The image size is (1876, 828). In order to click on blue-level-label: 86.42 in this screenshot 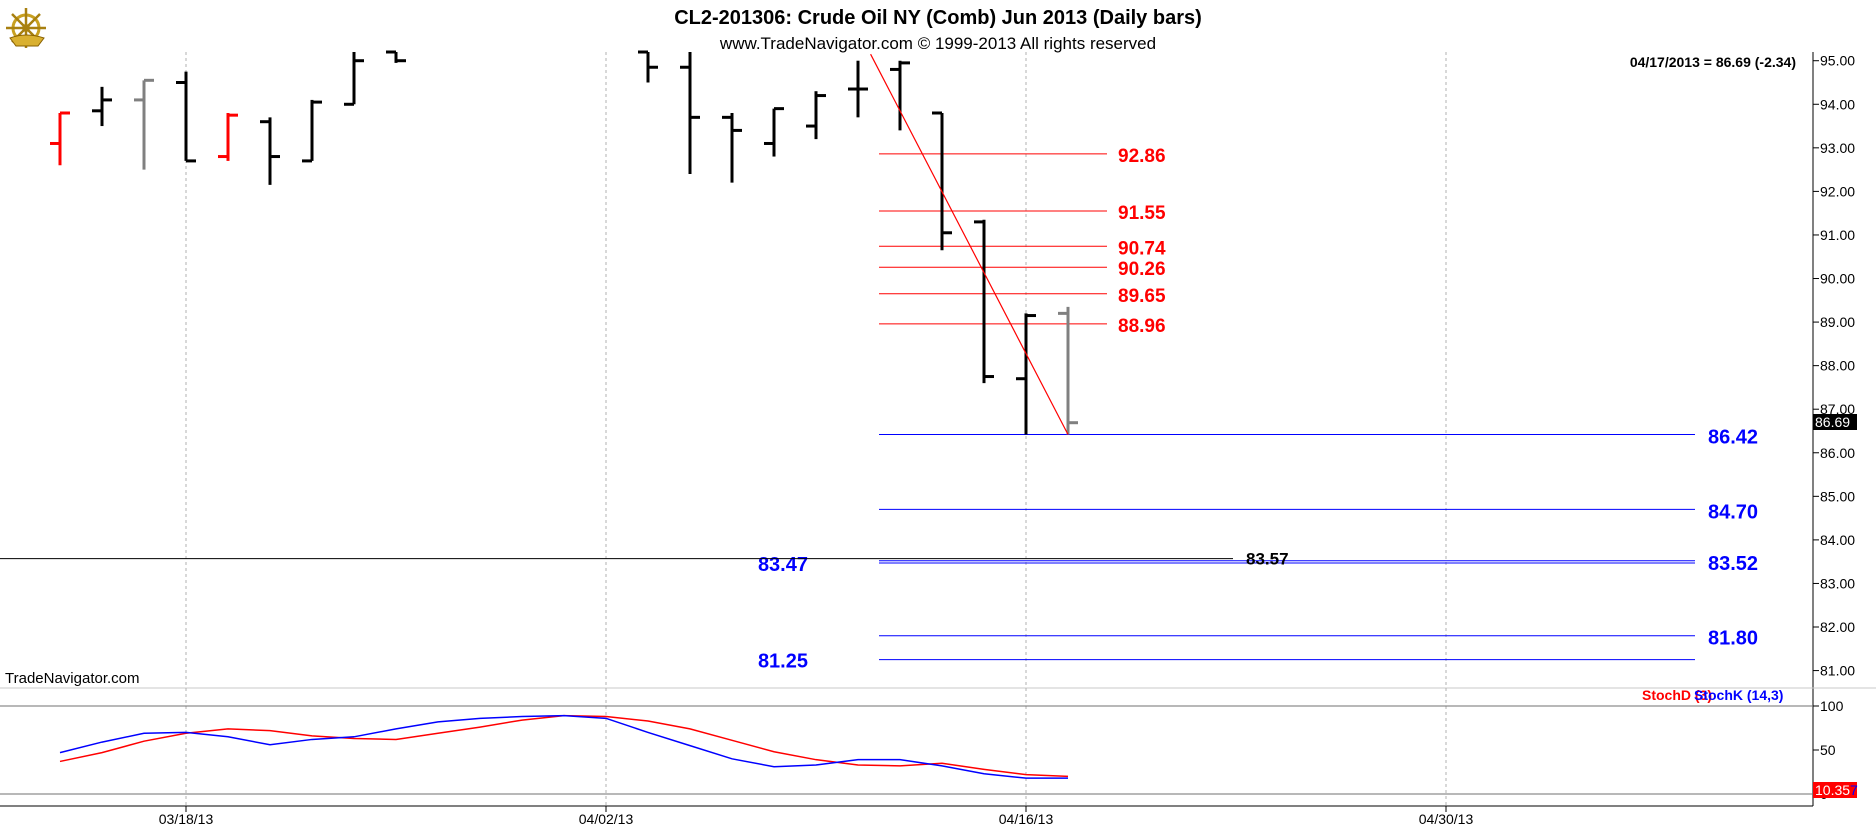, I will do `click(1733, 437)`.